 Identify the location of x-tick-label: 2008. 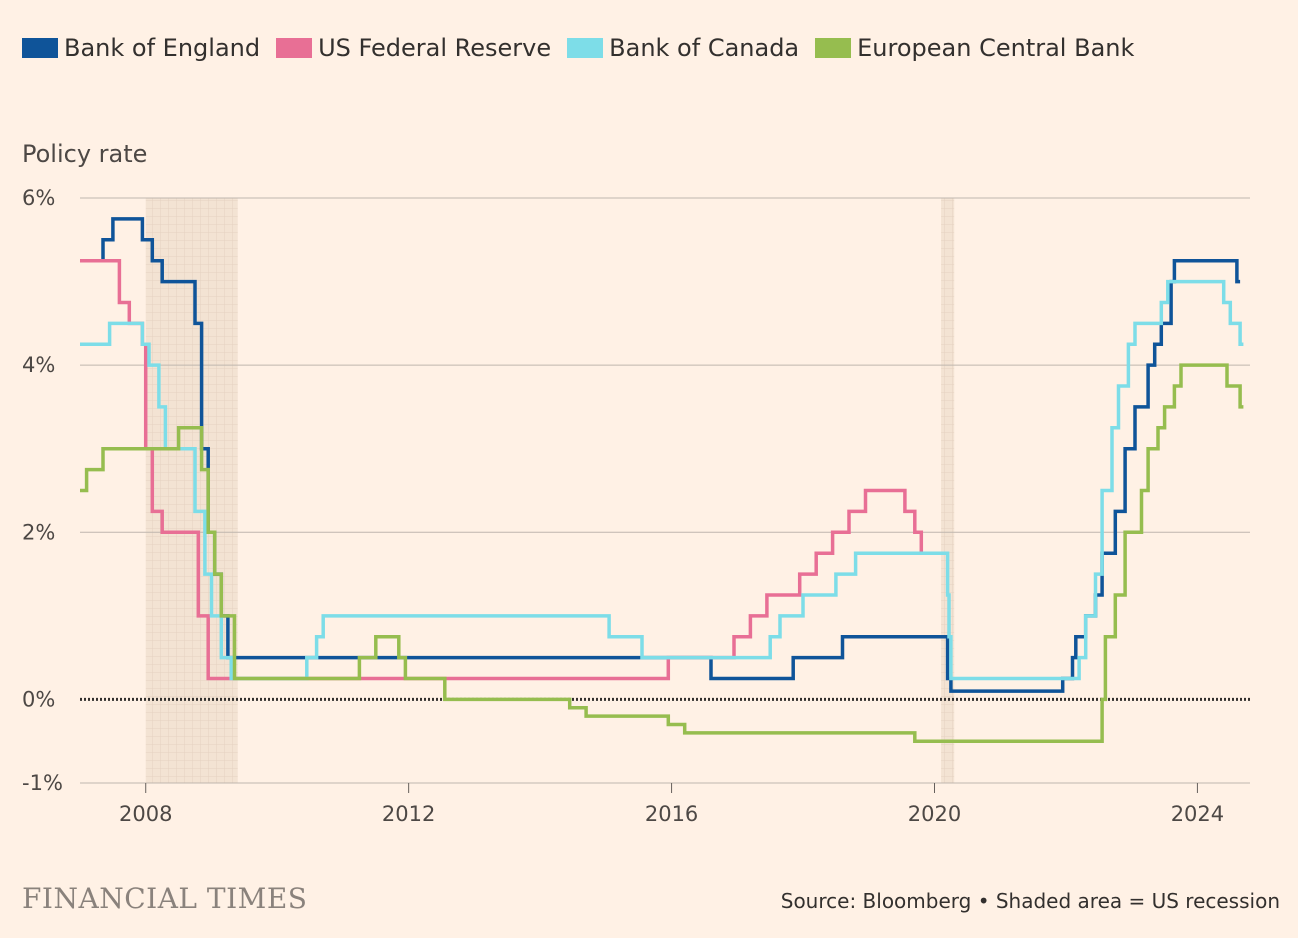
(145, 814).